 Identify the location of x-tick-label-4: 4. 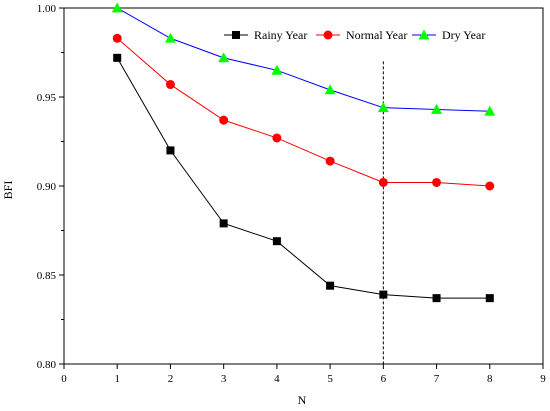
(277, 379).